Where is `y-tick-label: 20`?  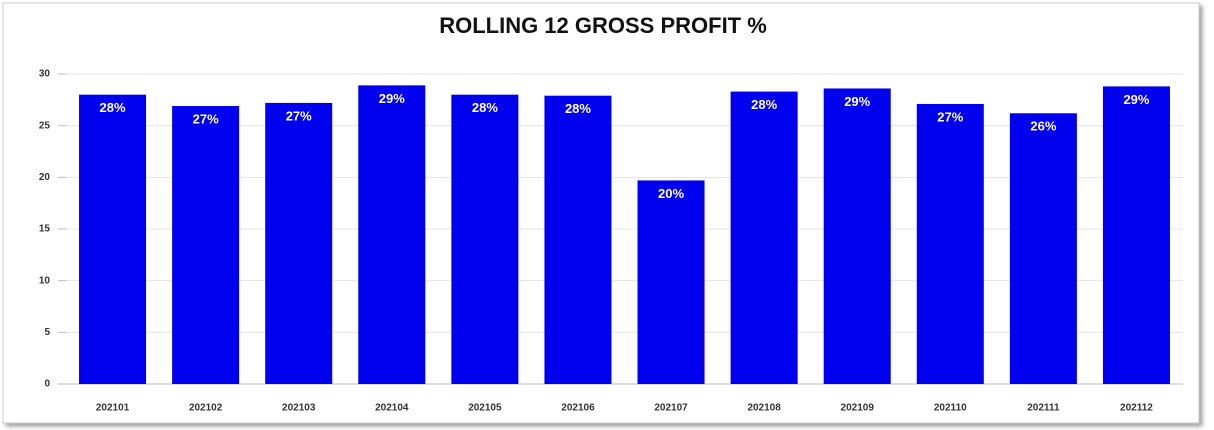
y-tick-label: 20 is located at coordinates (45, 177).